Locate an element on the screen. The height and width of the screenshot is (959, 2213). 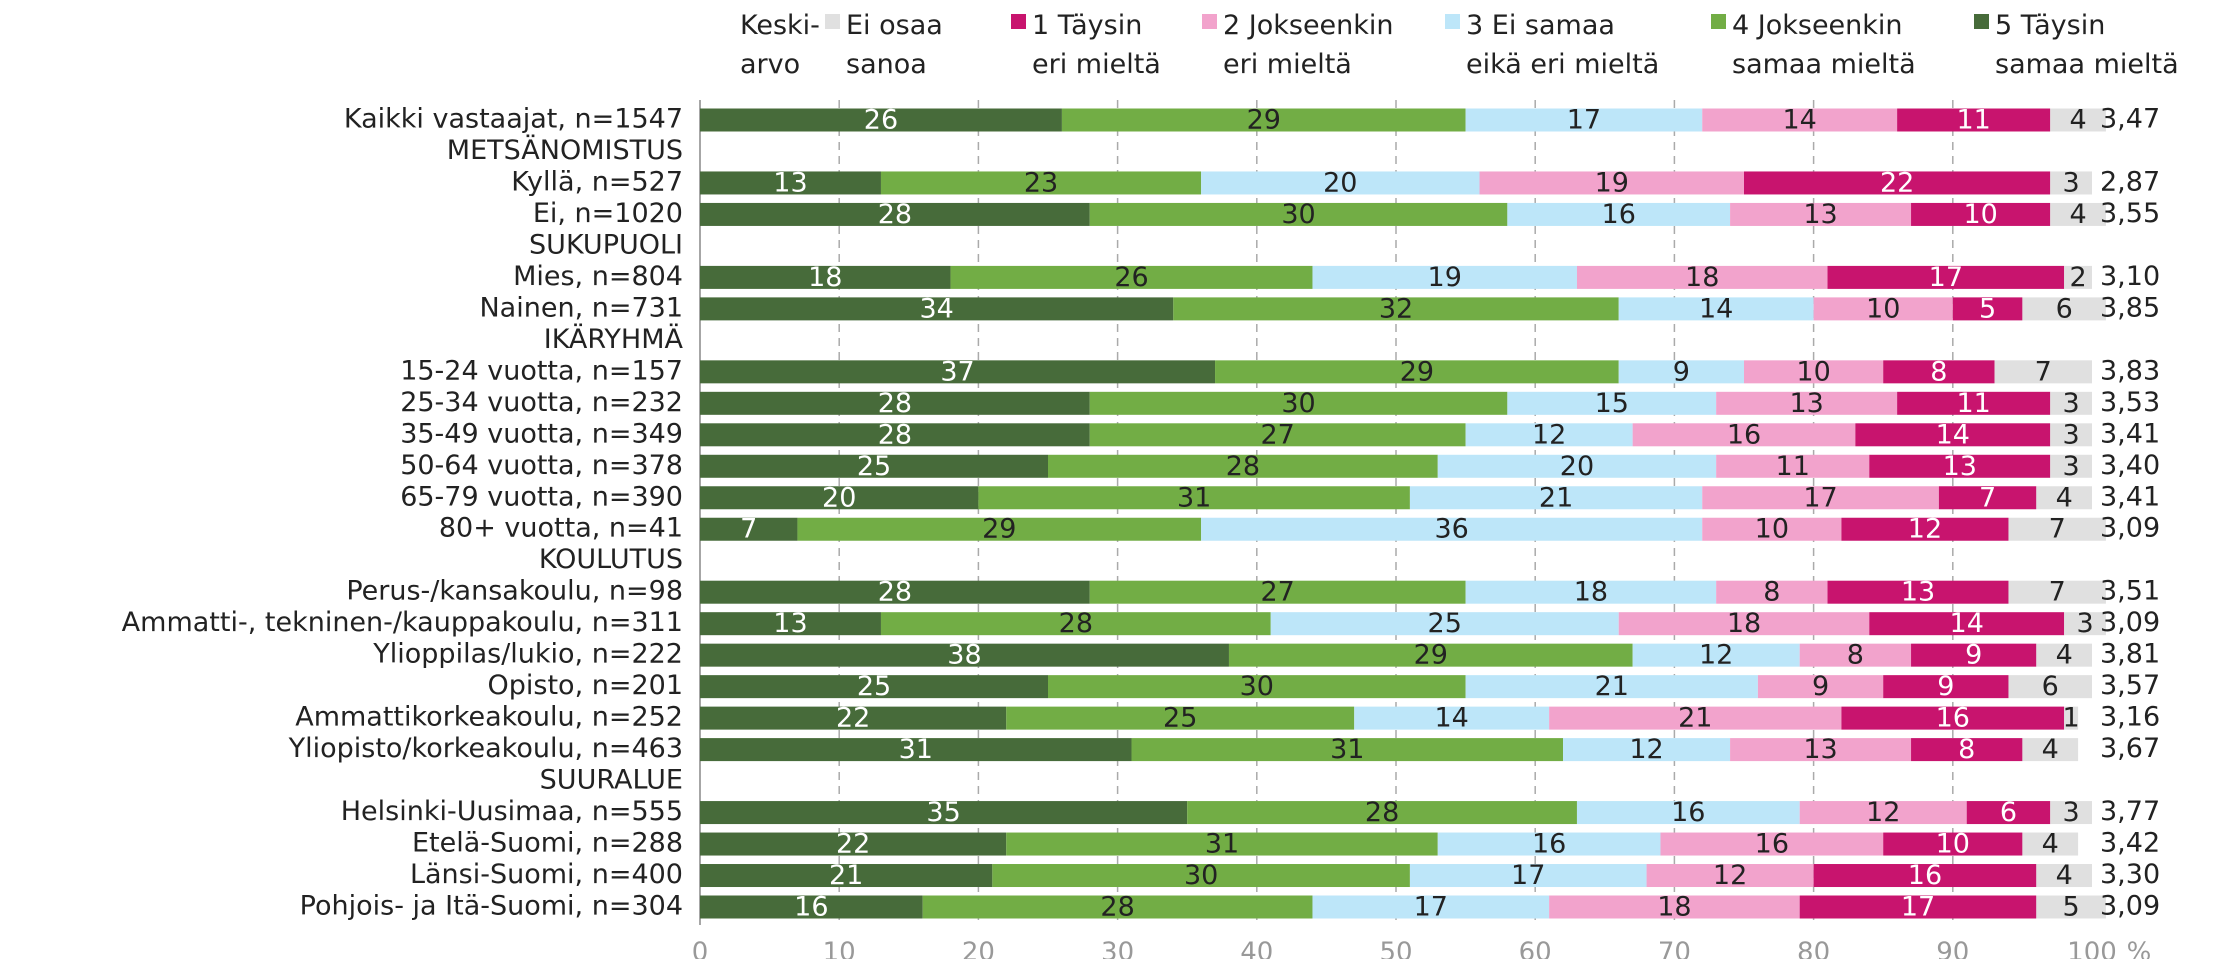
y-tick-label: SUKUPUOLI is located at coordinates (606, 244).